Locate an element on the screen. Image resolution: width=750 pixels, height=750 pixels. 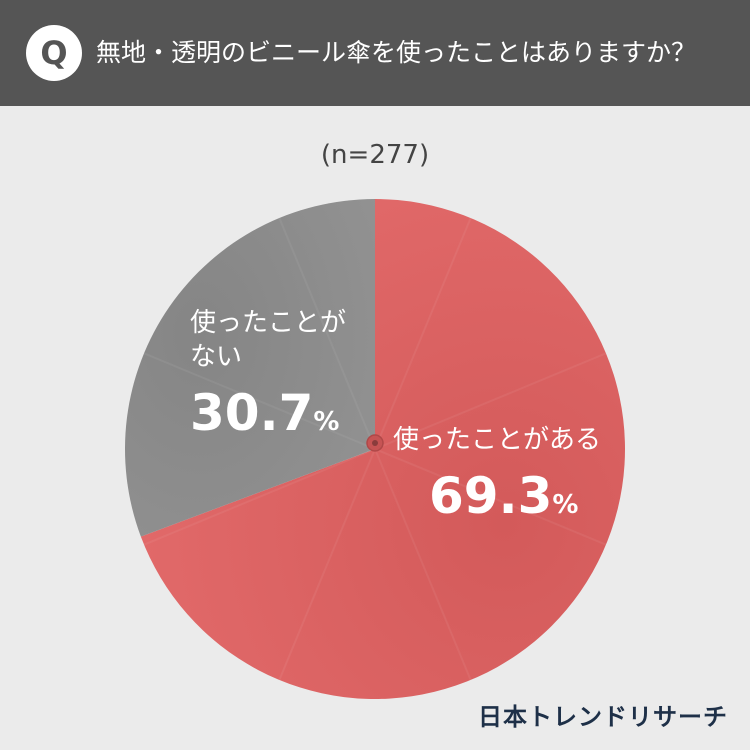
sample-size: (n=277) is located at coordinates (375, 155).